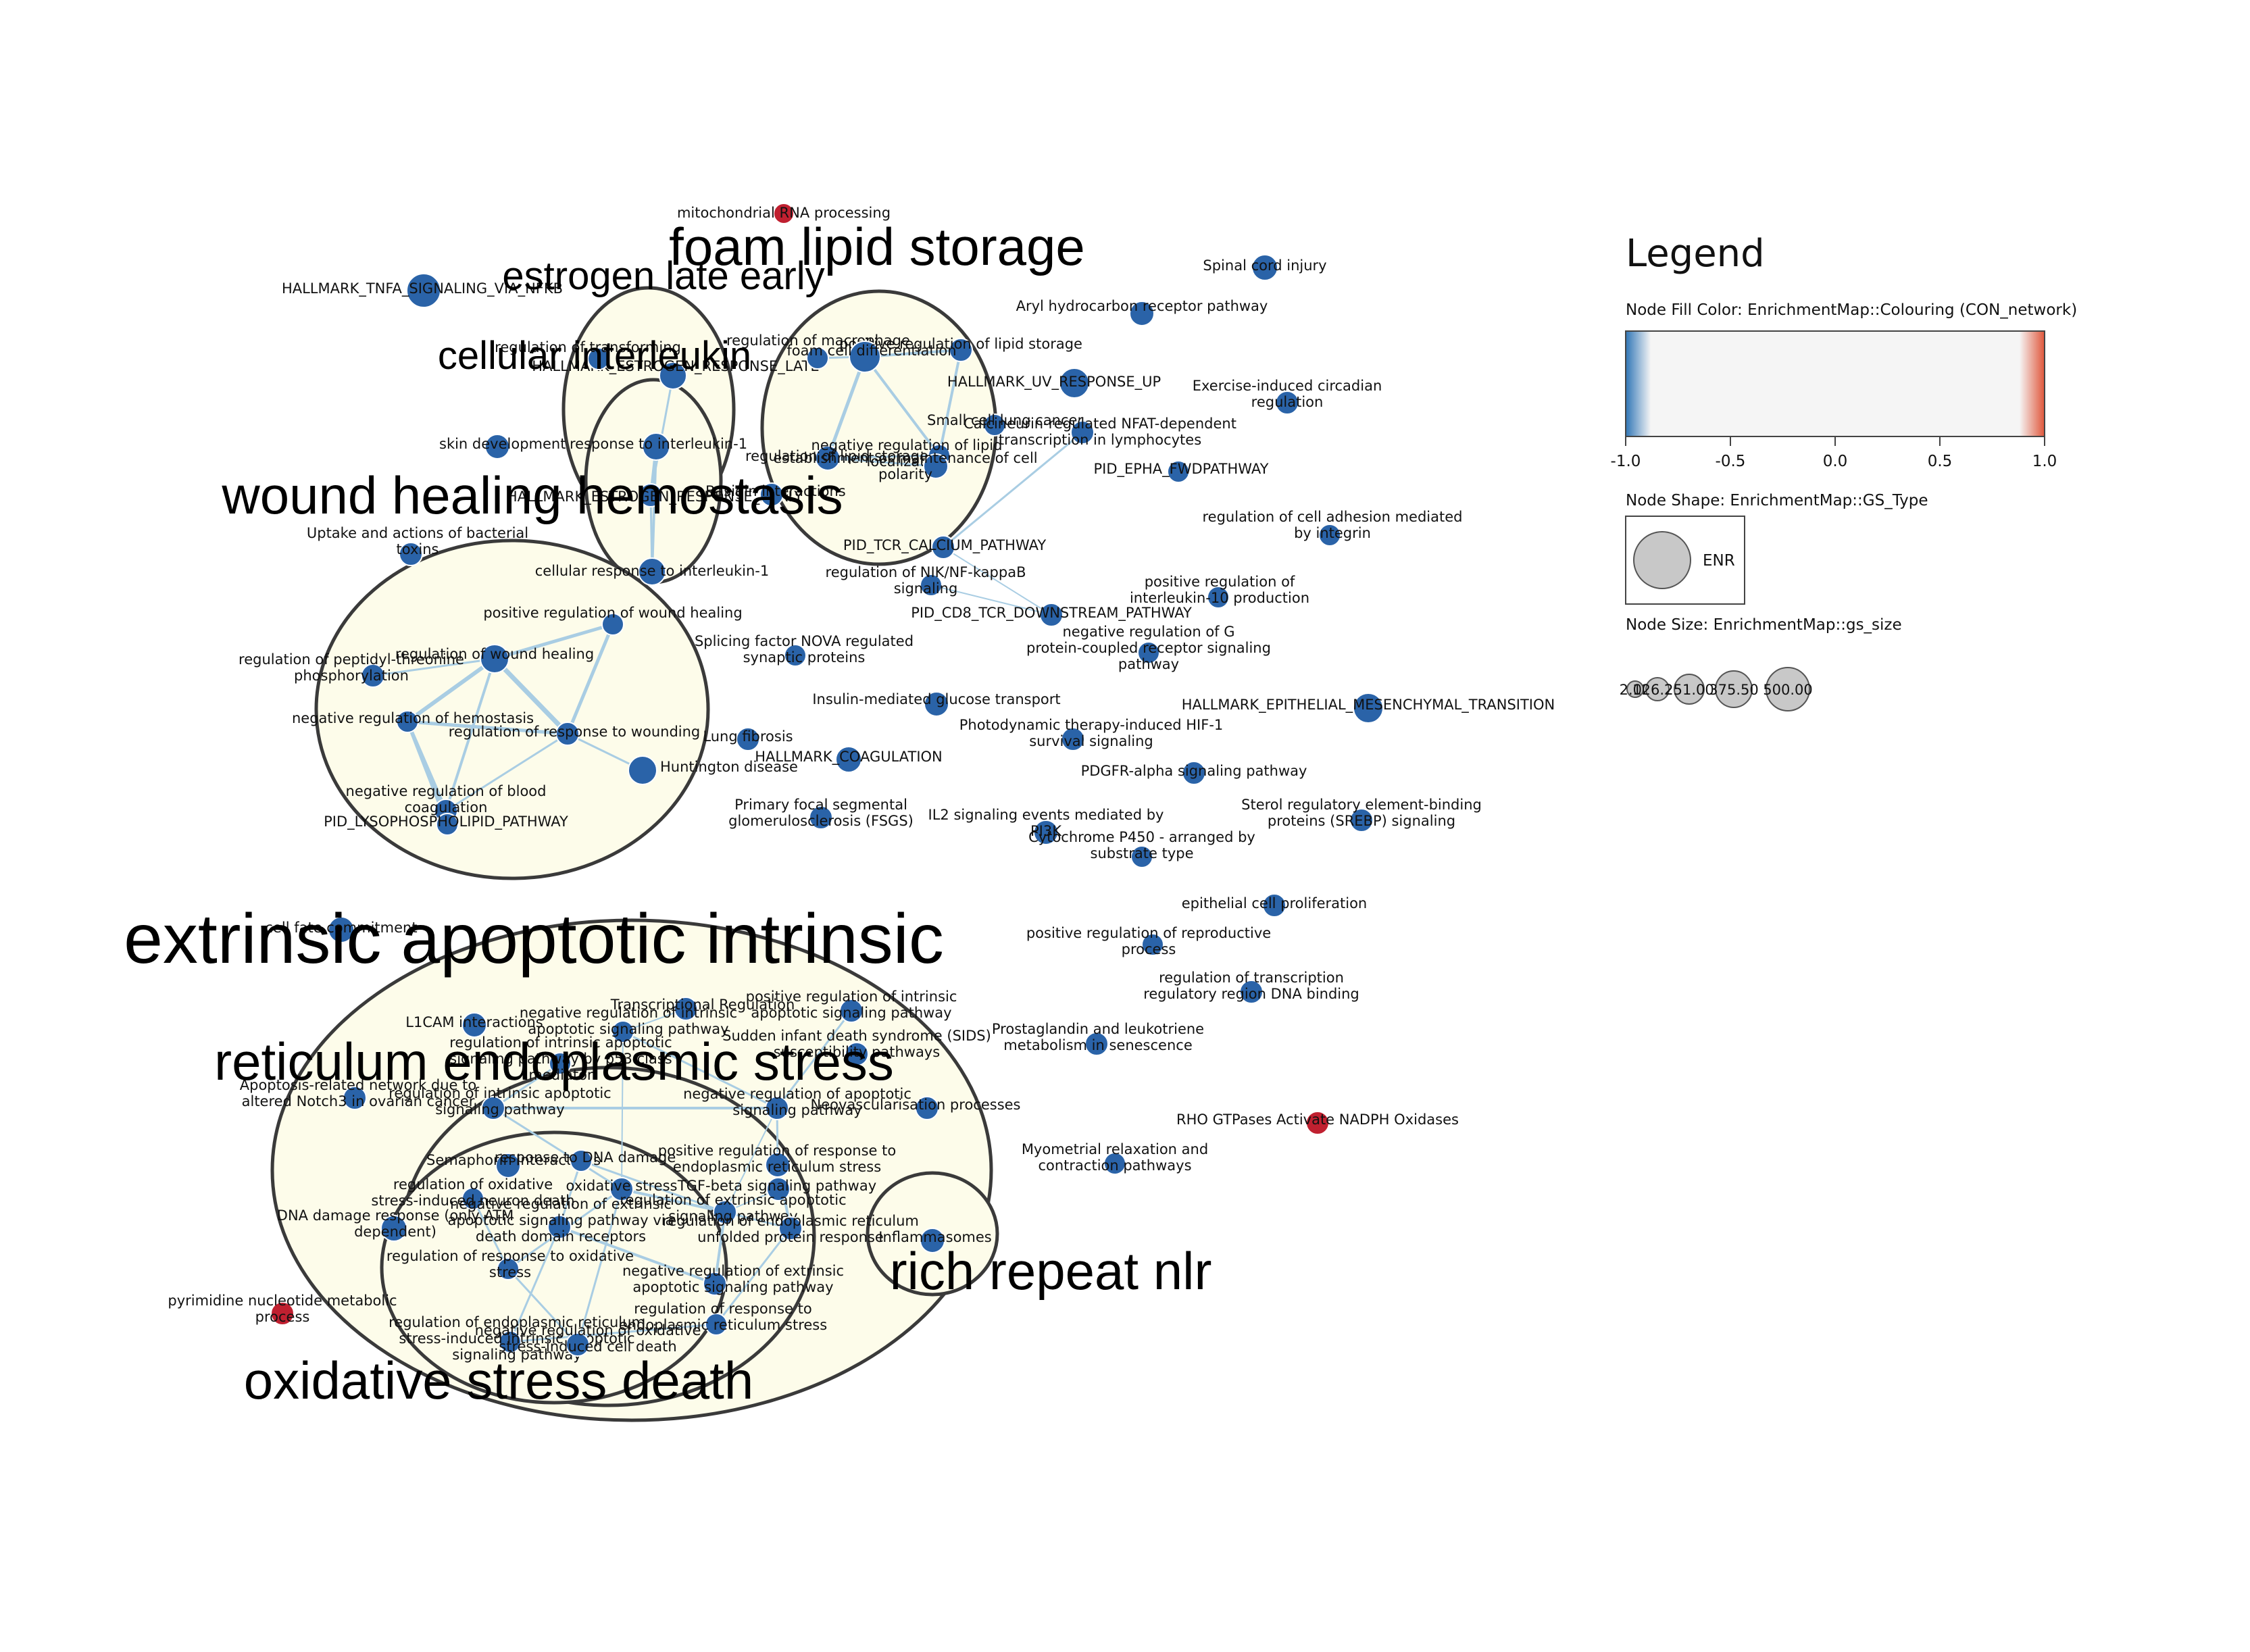 This screenshot has height=1652, width=2250. I want to click on node-regulation-of-nik-nf-kappab-signaling: regulation of NIK/NF-kappaB signaling, so click(926, 580).